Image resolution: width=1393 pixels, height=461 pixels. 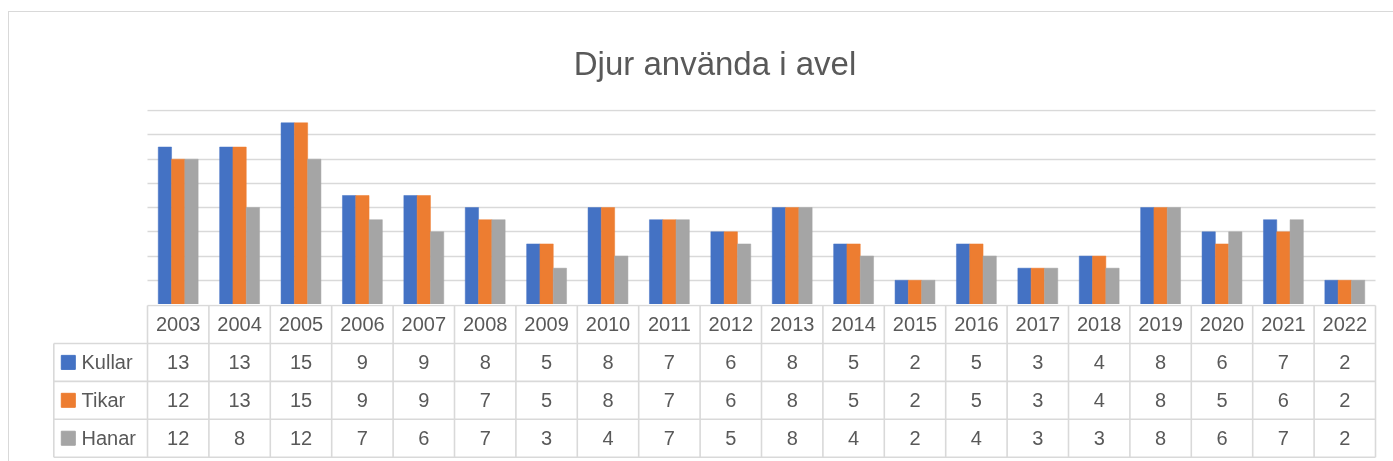 I want to click on x-tick-label: 2016, so click(x=976, y=324).